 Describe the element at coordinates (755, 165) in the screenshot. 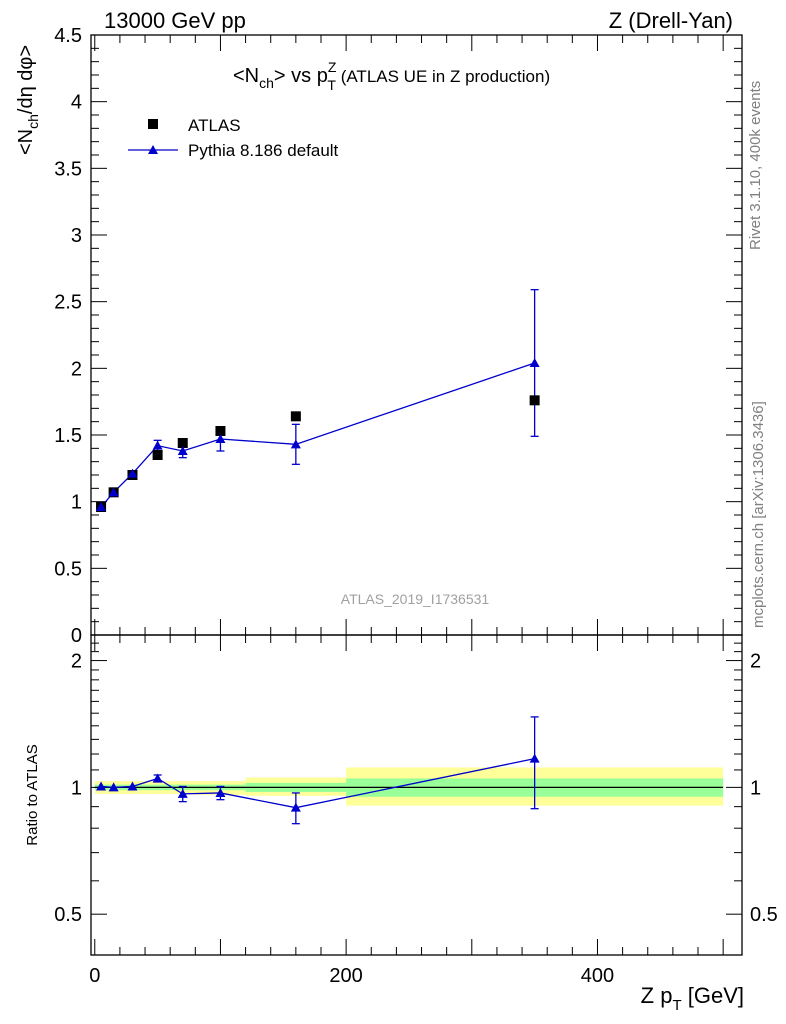

I see `rivet-label: Rivet 3.1.10, 400k events` at that location.